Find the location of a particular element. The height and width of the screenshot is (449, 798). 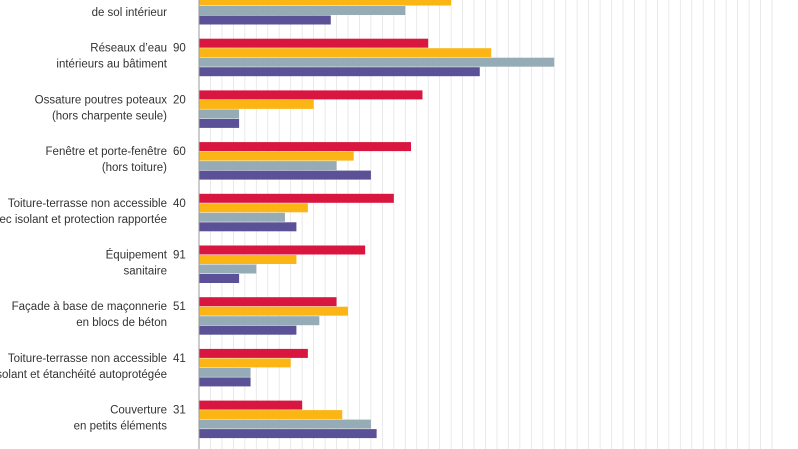

category-number-1: 90 is located at coordinates (179, 49).